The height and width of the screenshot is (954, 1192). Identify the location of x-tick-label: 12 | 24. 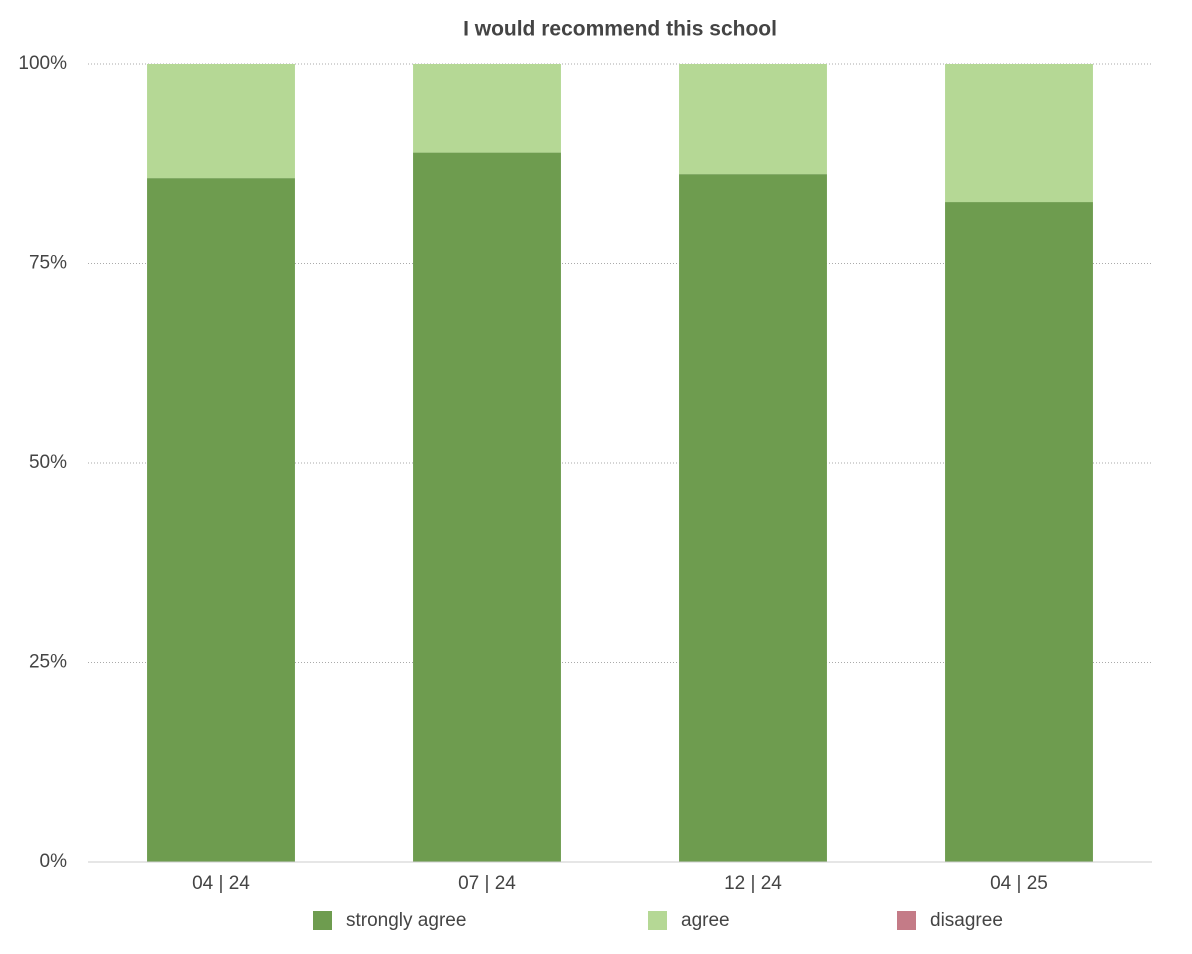
(753, 883).